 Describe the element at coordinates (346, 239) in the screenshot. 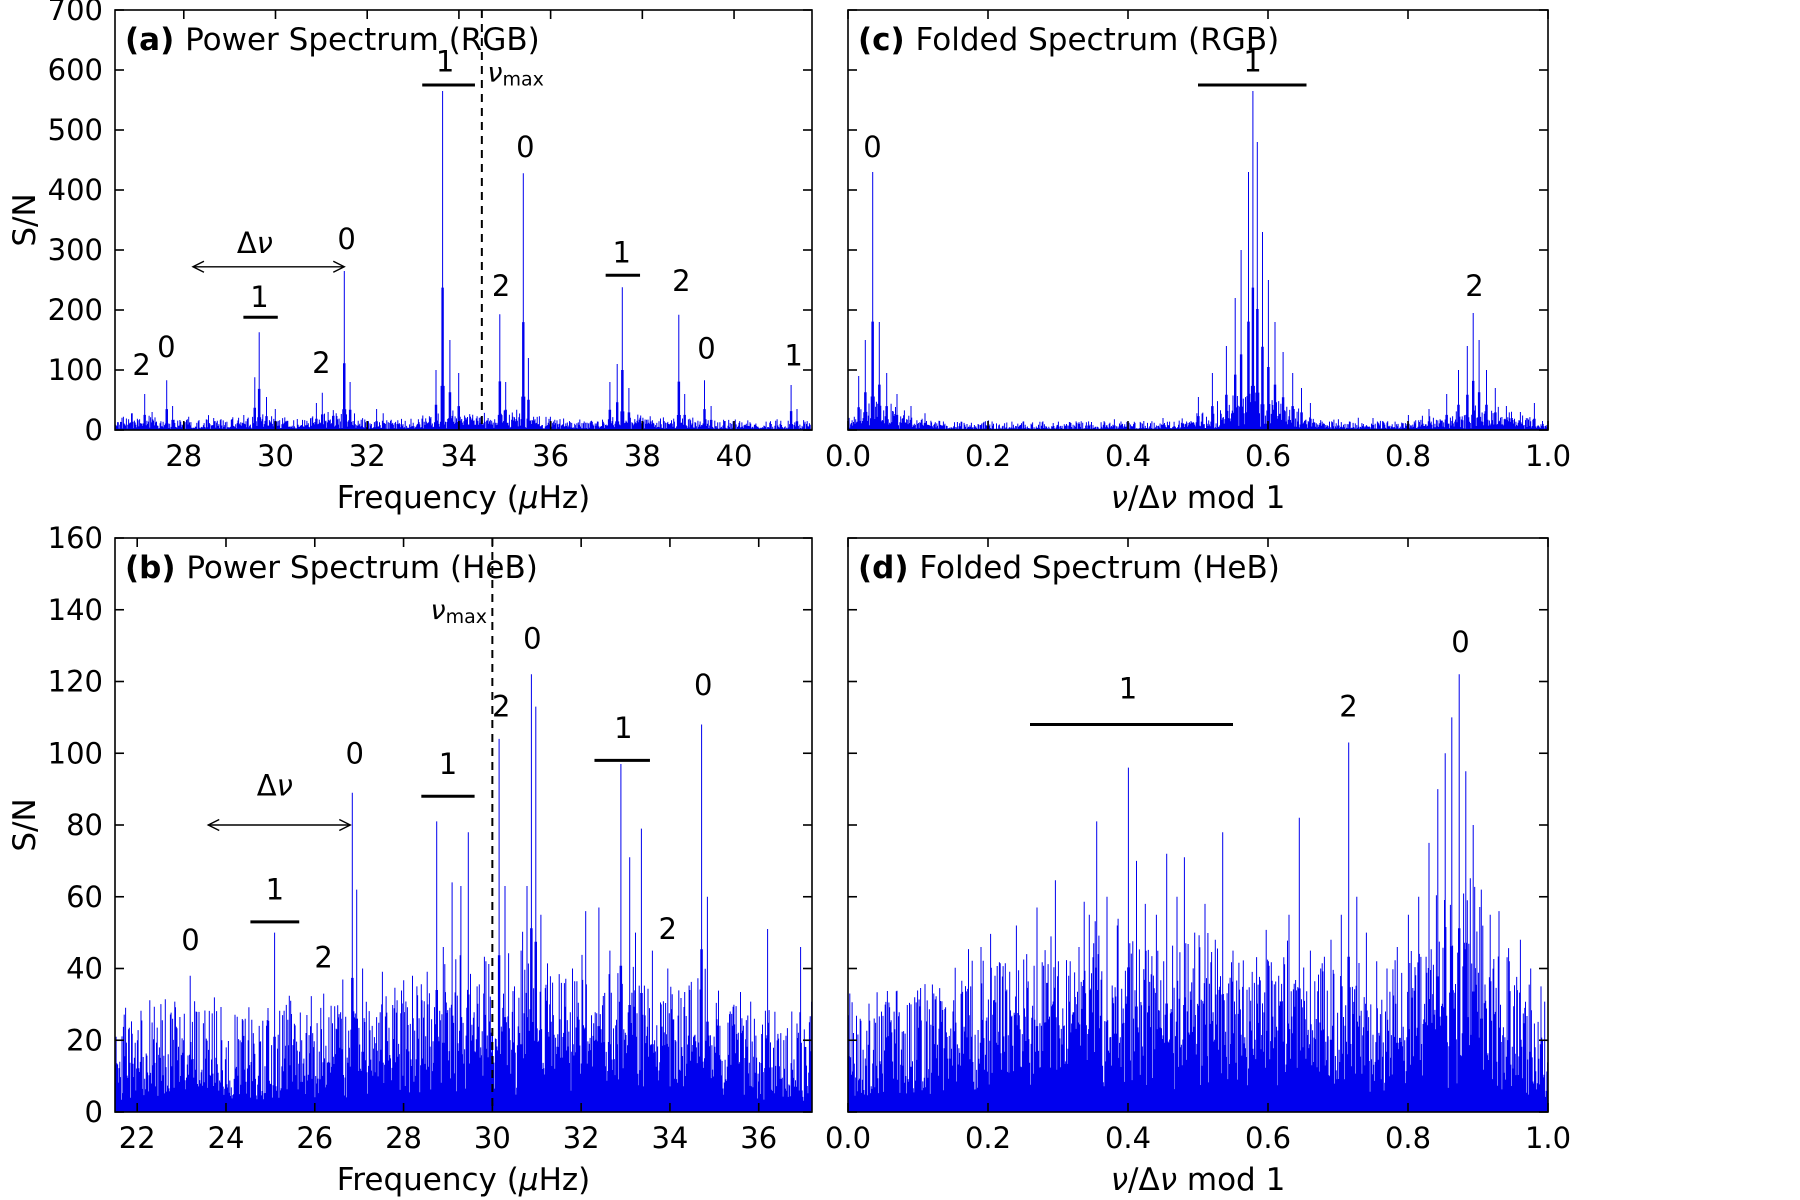

I see `mode-label-a-4: 0` at that location.